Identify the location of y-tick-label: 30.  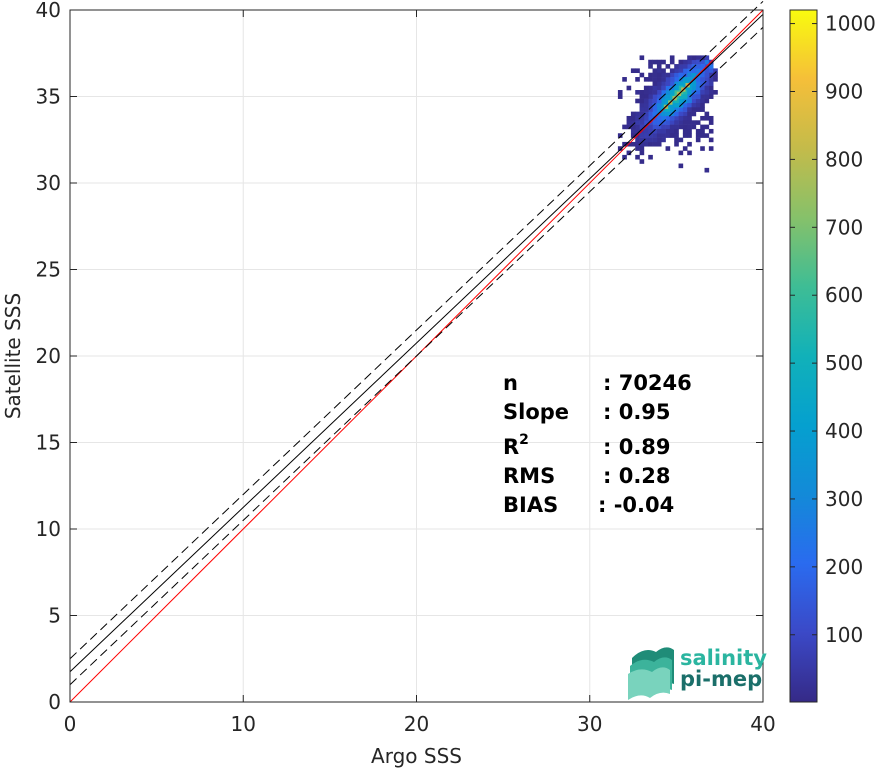
(48, 183).